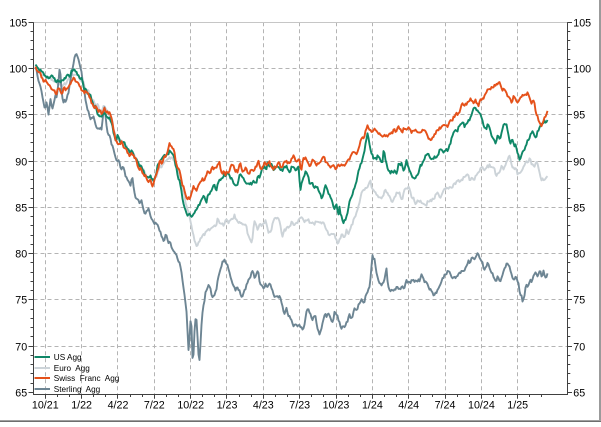 Image resolution: width=601 pixels, height=427 pixels. What do you see at coordinates (81, 406) in the screenshot?
I see `svg-text: 1/22` at bounding box center [81, 406].